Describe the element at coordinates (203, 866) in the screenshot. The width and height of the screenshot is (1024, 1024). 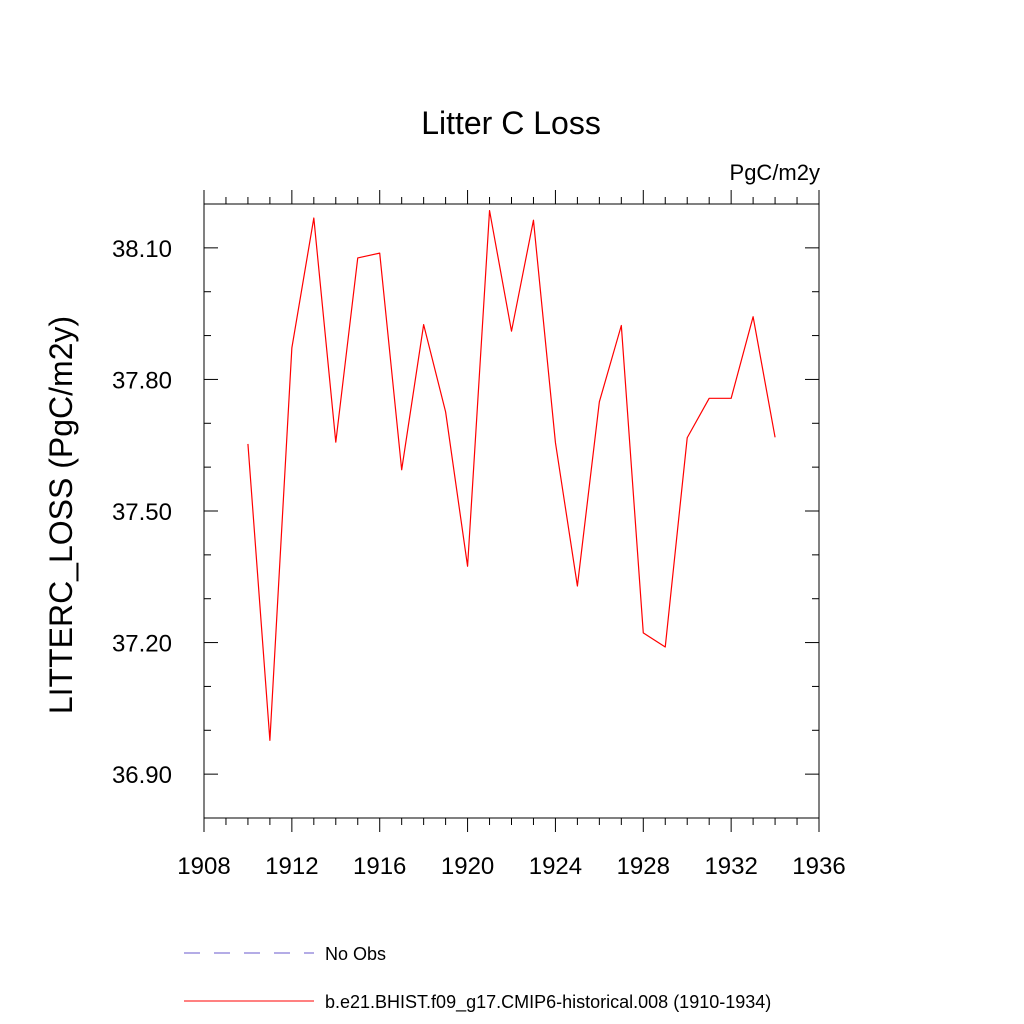
I see `x-tick-label: 1908` at that location.